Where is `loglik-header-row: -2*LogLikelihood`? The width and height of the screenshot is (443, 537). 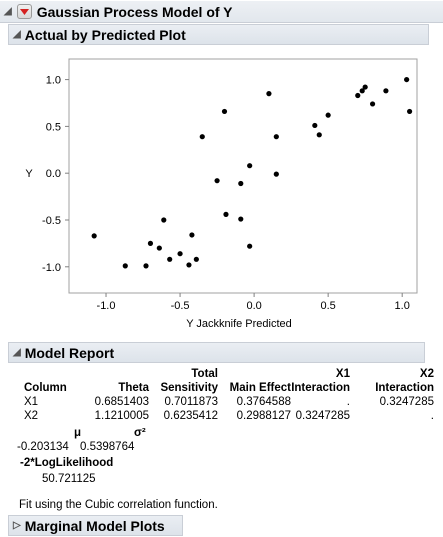
loglik-header-row: -2*LogLikelihood is located at coordinates (224, 464).